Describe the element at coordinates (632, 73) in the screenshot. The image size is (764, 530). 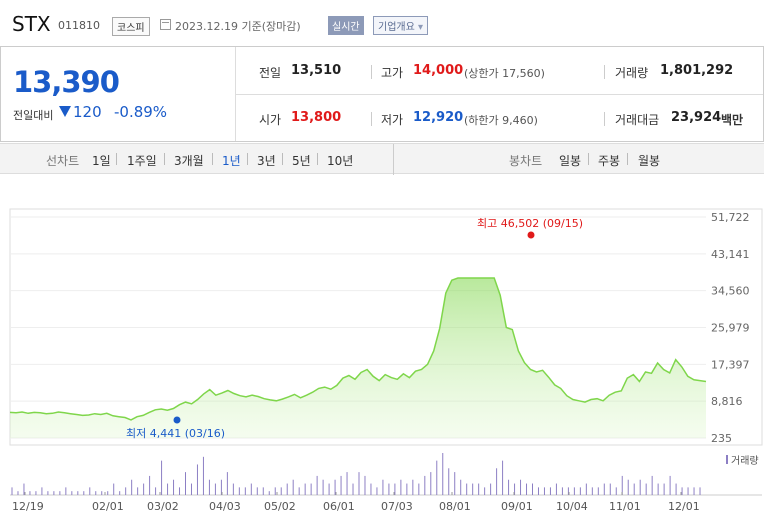
I see `volume-label: 거래량` at that location.